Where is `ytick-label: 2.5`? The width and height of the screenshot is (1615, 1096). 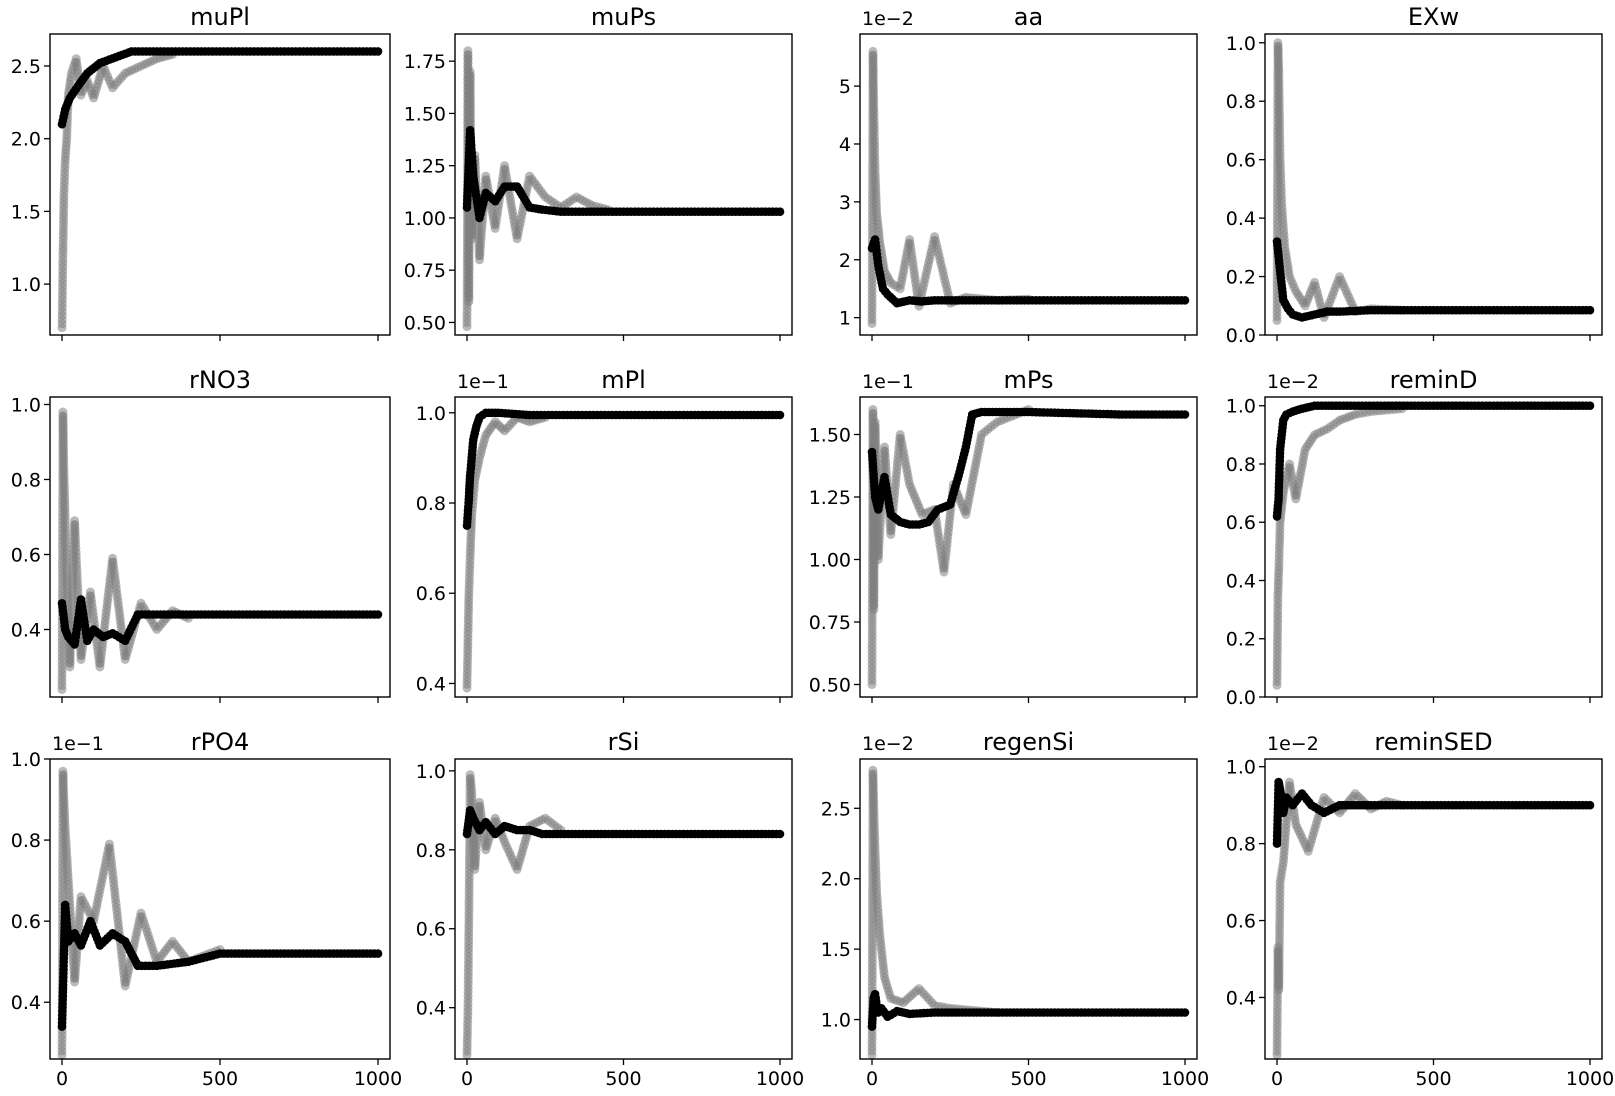 ytick-label: 2.5 is located at coordinates (836, 809).